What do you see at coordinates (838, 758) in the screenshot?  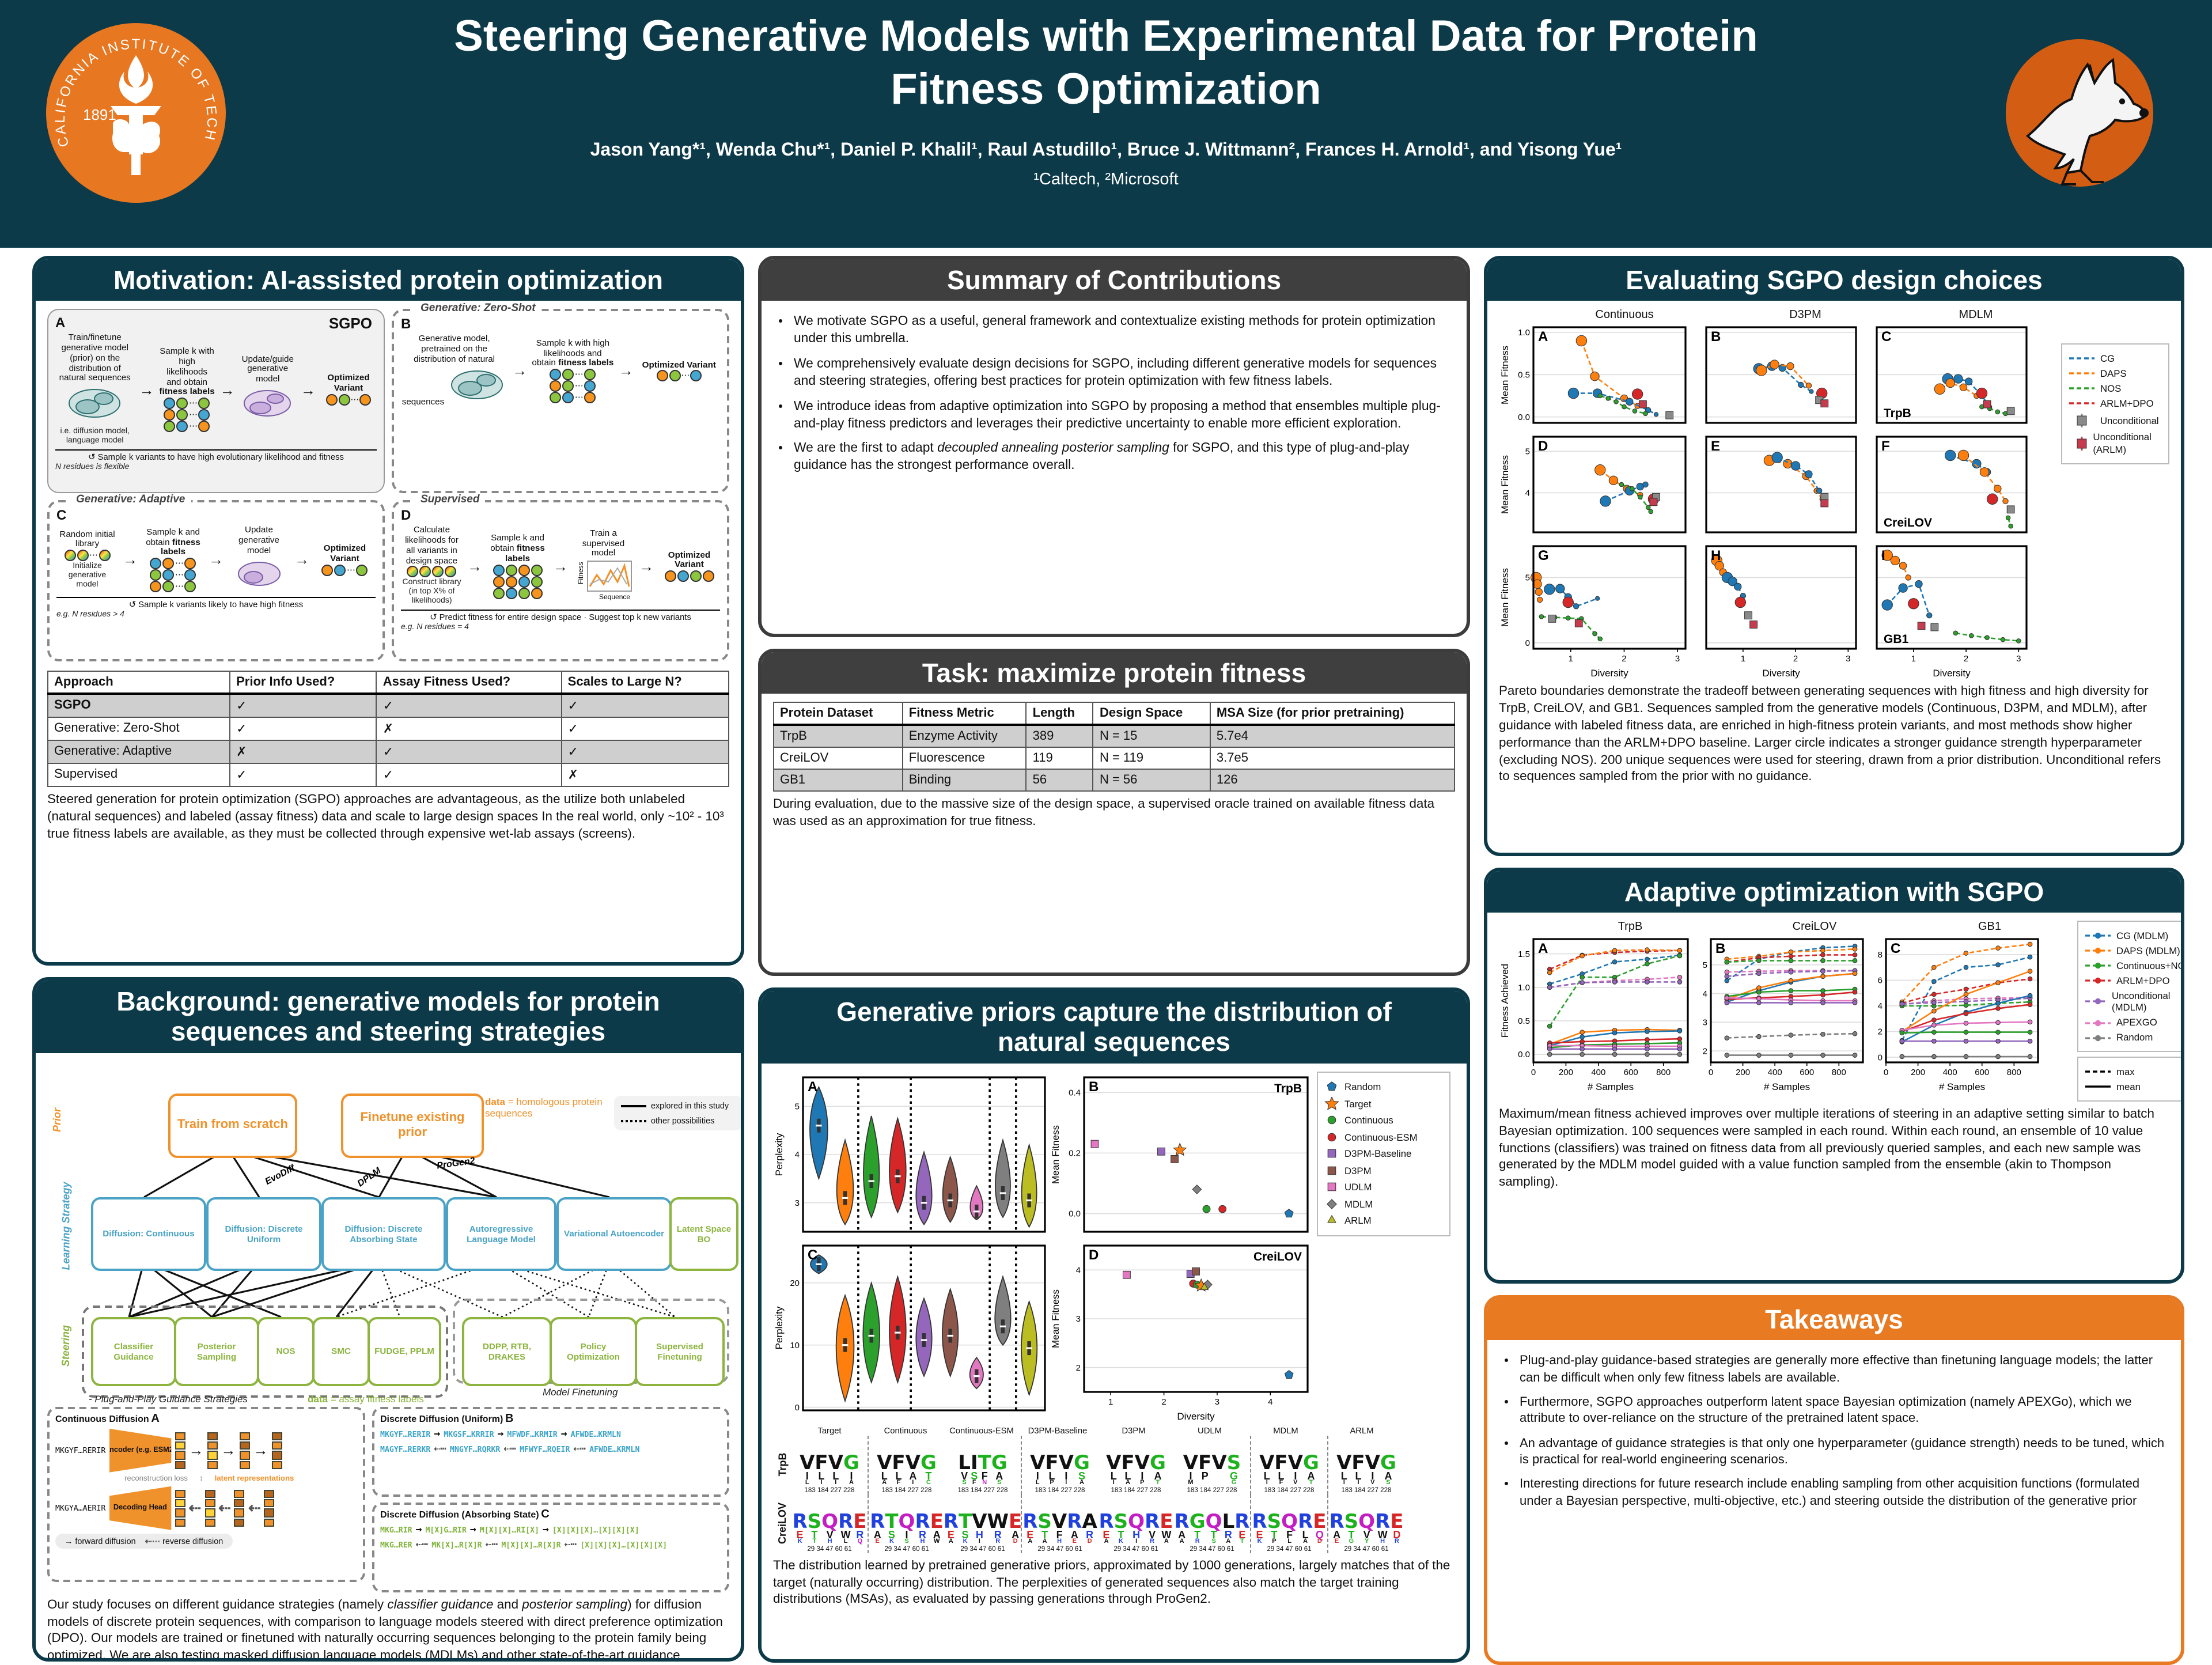 I see `table-cell: CreiLOV` at bounding box center [838, 758].